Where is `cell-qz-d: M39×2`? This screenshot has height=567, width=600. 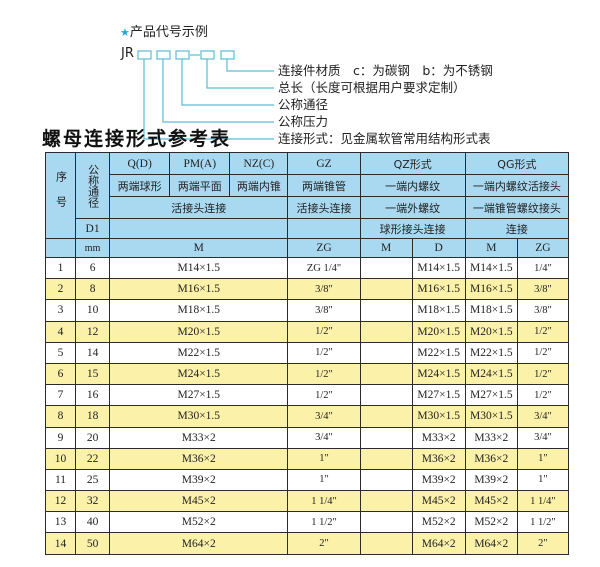 cell-qz-d: M39×2 is located at coordinates (438, 480).